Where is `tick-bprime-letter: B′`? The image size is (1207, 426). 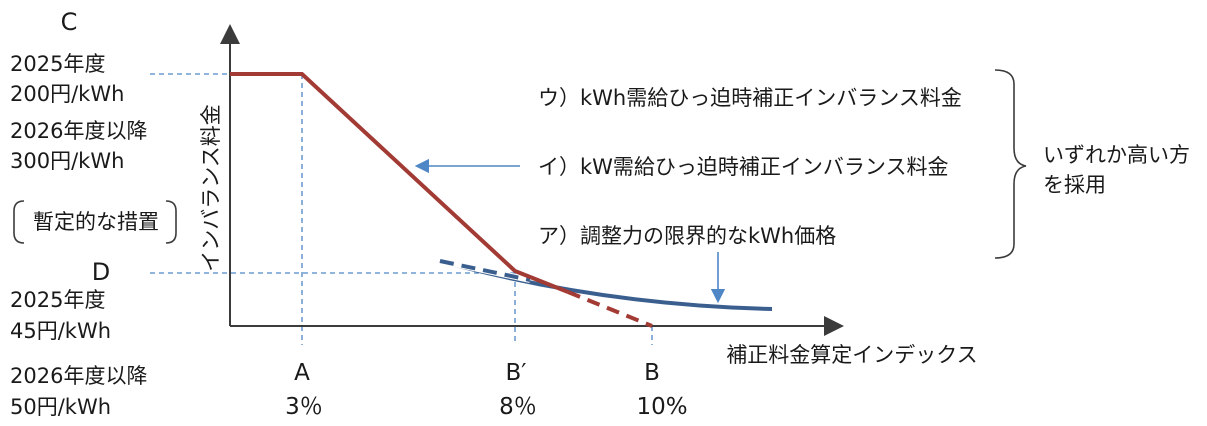
tick-bprime-letter: B′ is located at coordinates (515, 373).